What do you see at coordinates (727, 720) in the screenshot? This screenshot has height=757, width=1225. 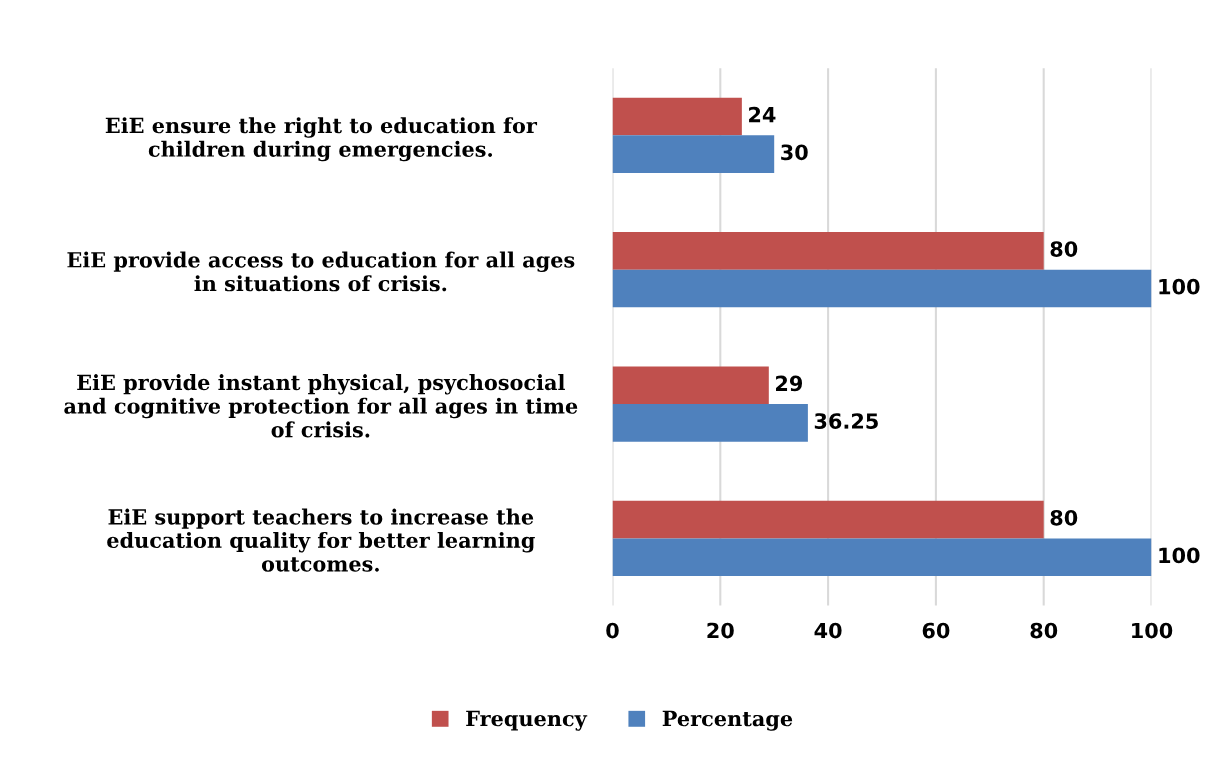 I see `legend-label: Percentage` at bounding box center [727, 720].